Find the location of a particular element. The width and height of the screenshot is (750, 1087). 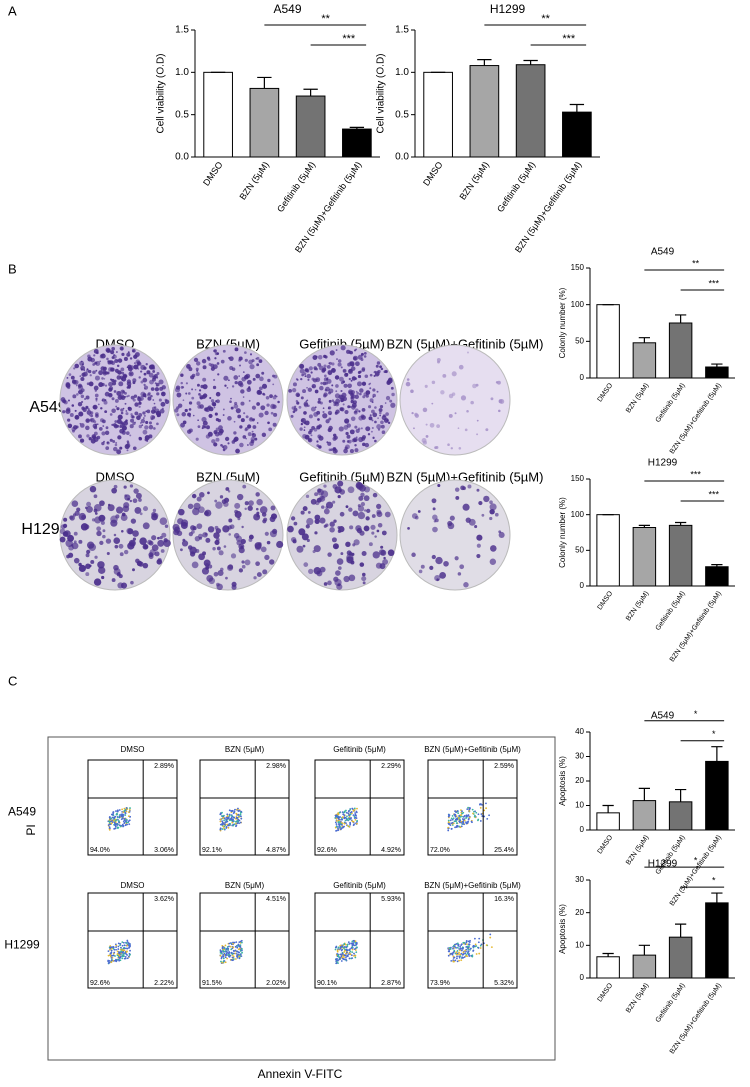

plot-title: DMSO is located at coordinates (133, 749).